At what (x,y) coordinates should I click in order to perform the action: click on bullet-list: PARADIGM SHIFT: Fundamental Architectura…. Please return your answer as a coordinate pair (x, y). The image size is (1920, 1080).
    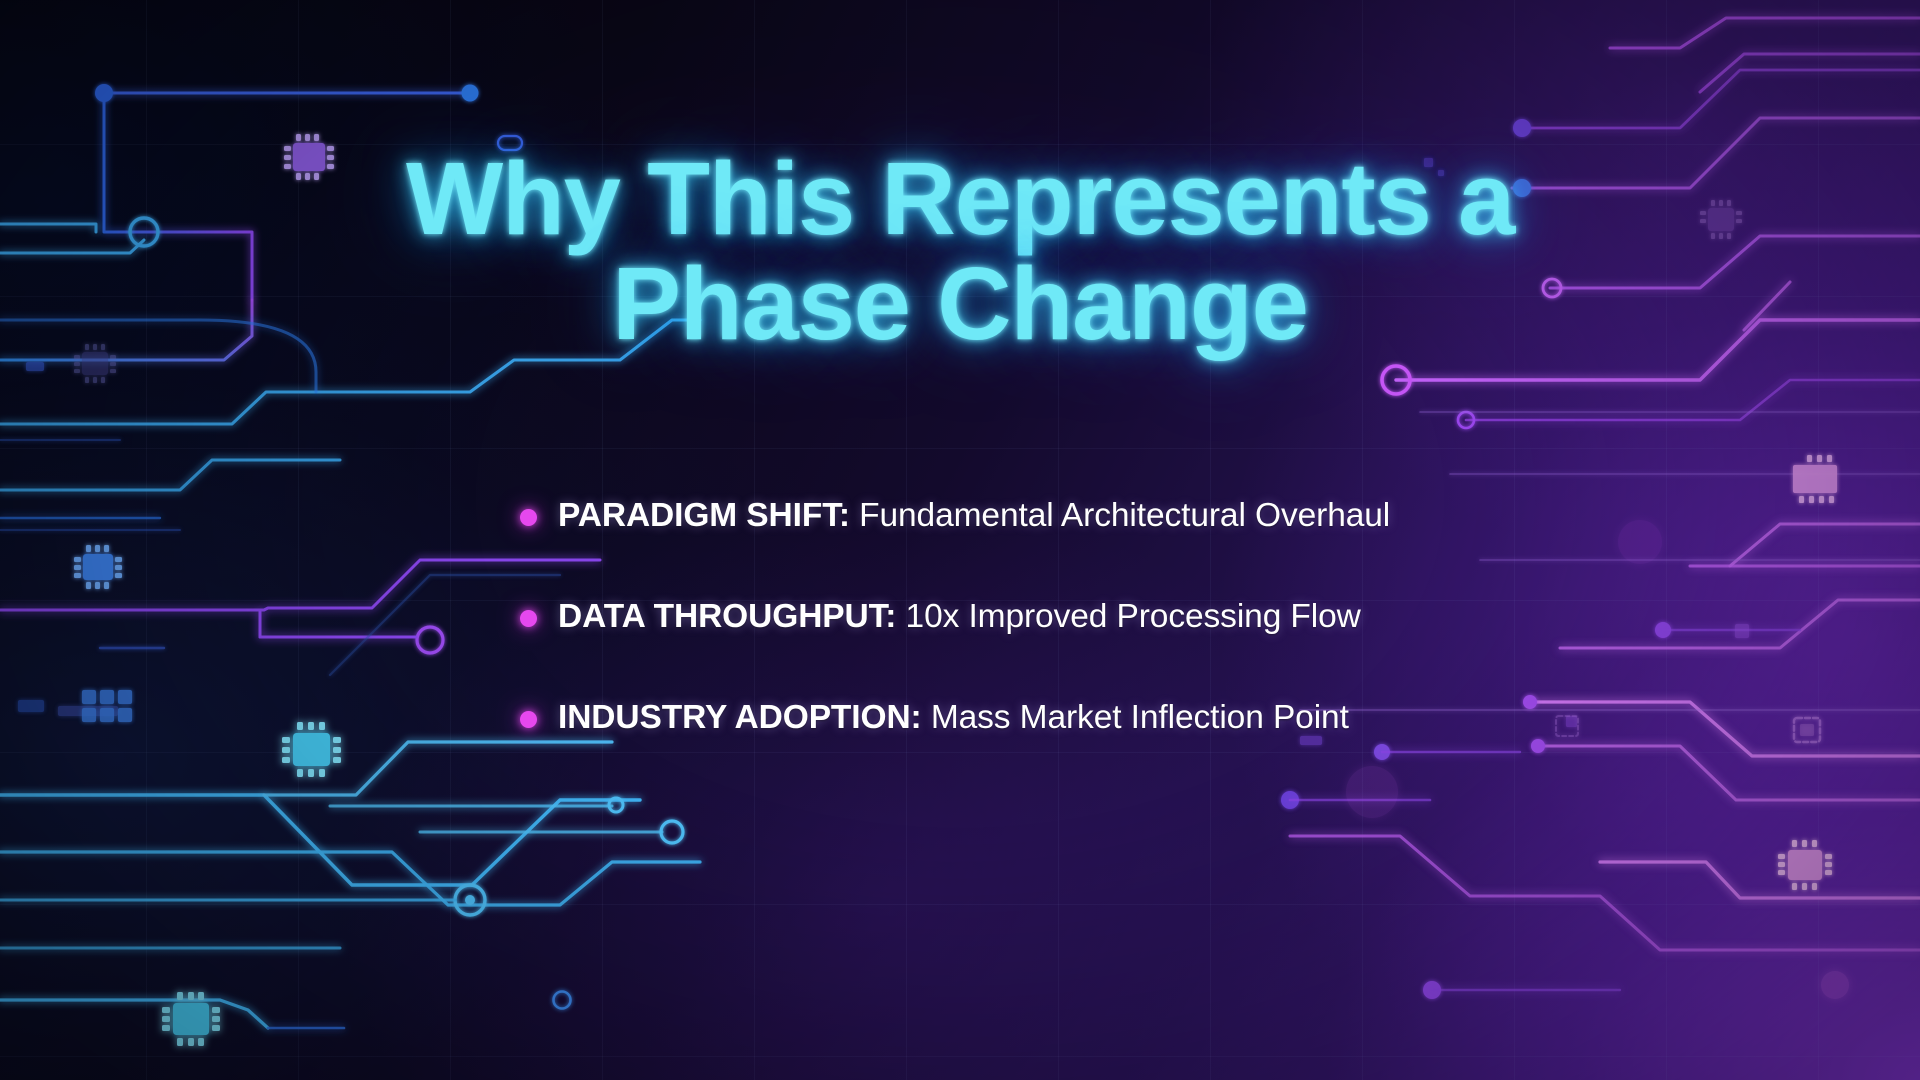
    Looking at the image, I should click on (1020, 617).